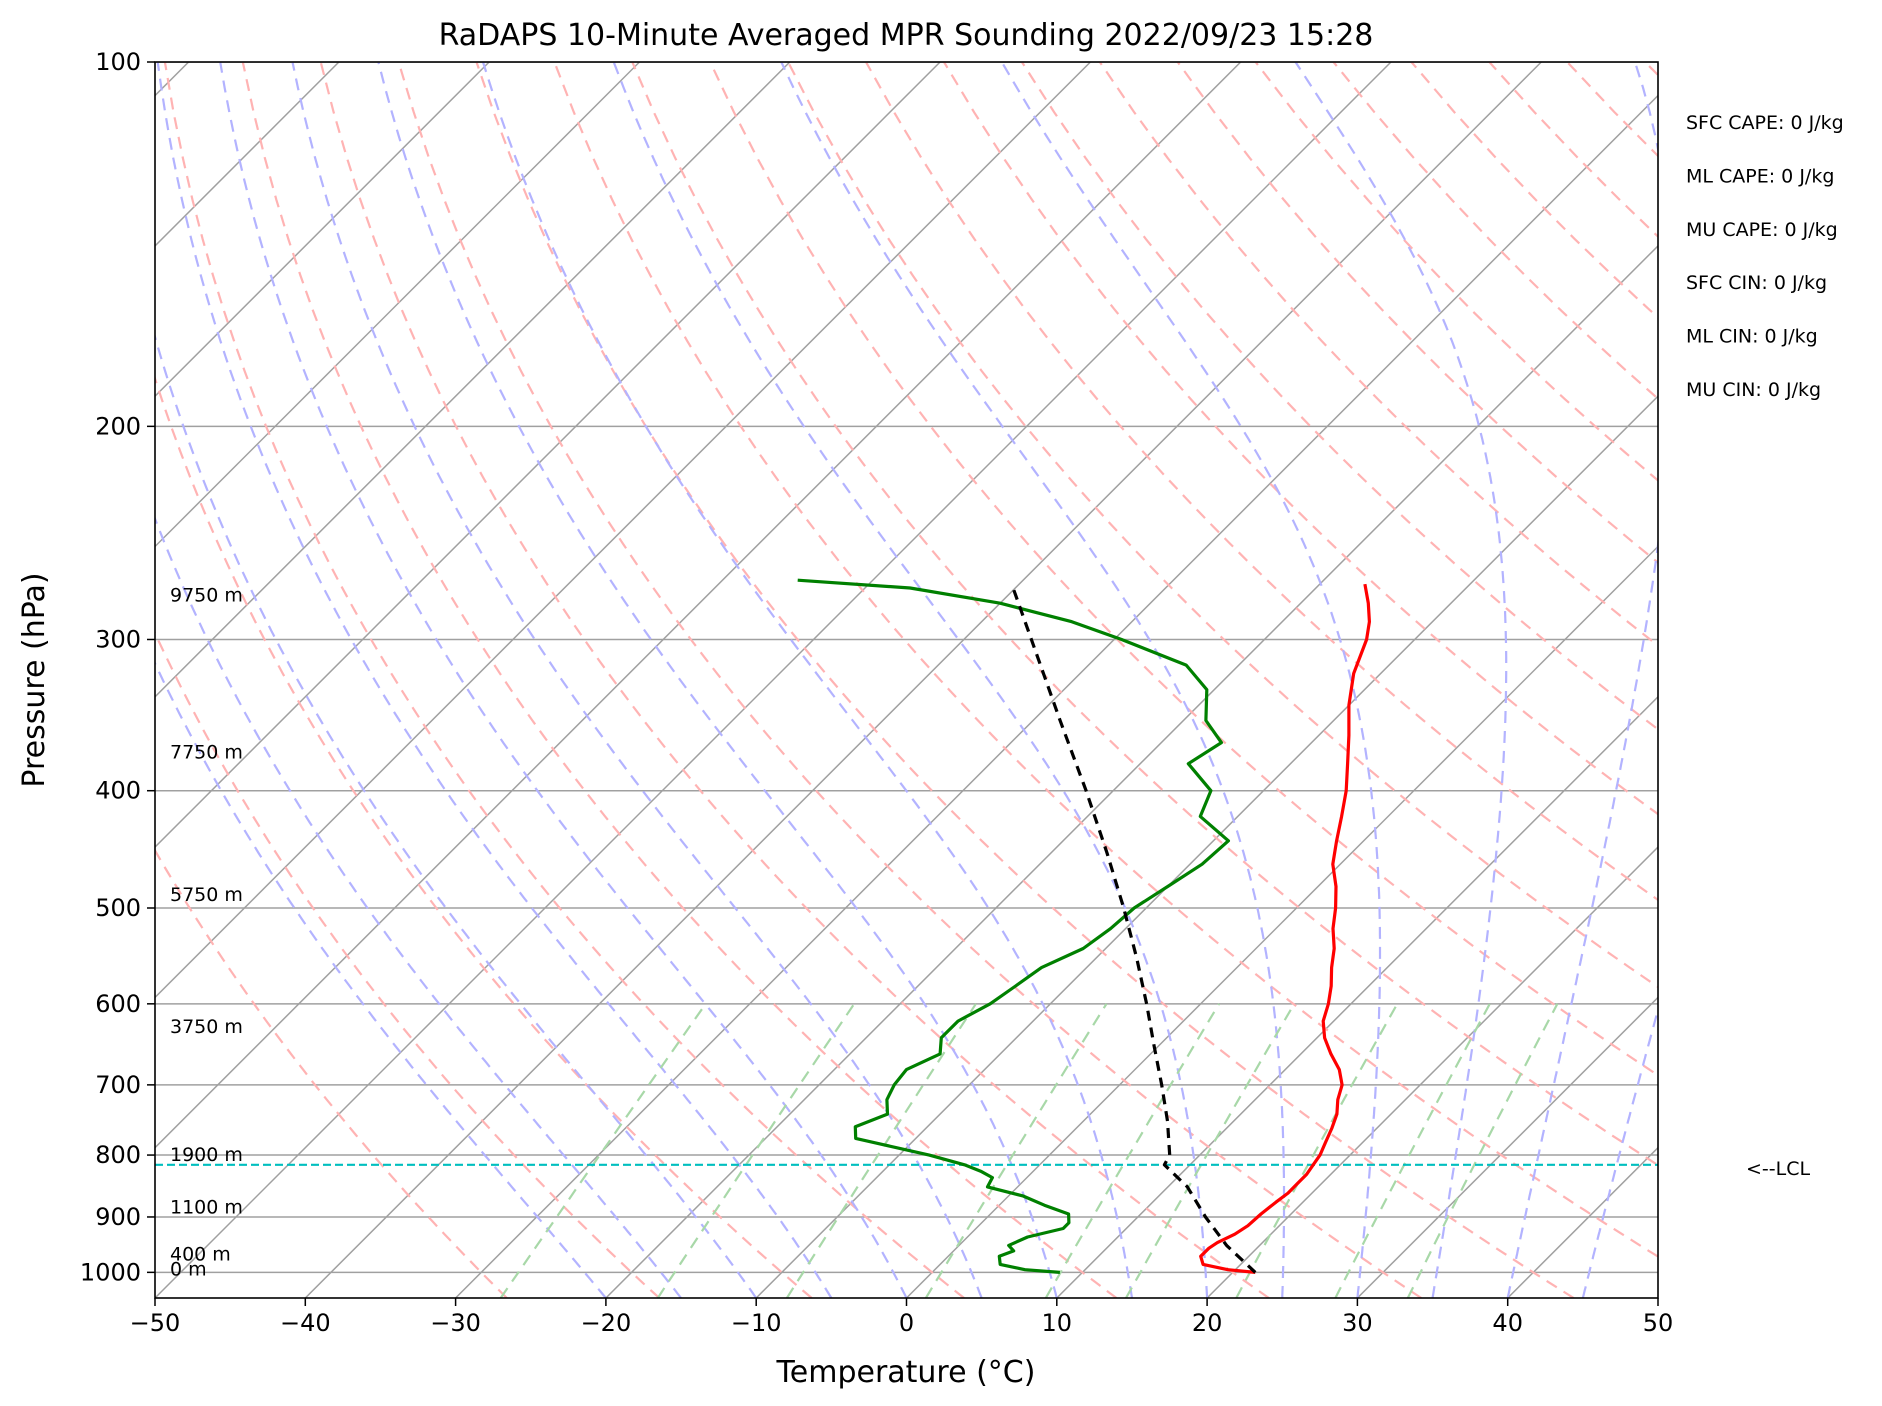 The height and width of the screenshot is (1406, 1882). What do you see at coordinates (1756, 283) in the screenshot?
I see `cape-cin-annotation: SFC CIN: 0 J/kg` at bounding box center [1756, 283].